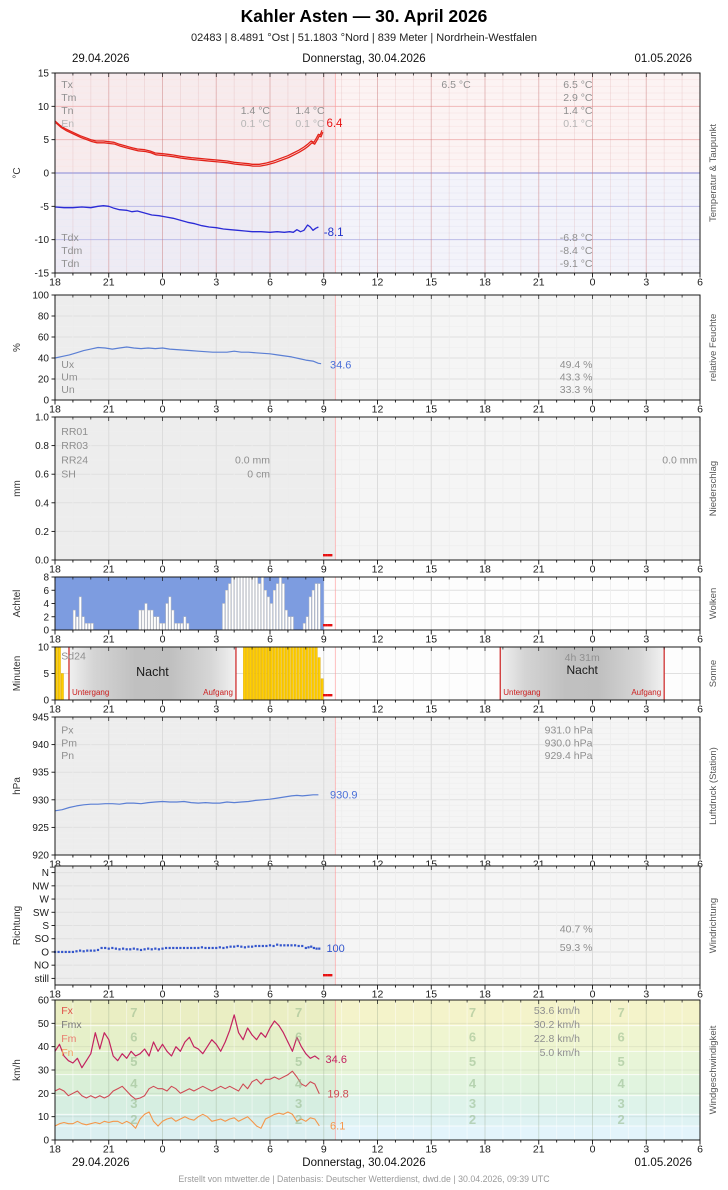 Image resolution: width=728 pixels, height=1190 pixels. What do you see at coordinates (44, 359) in the screenshot?
I see `chart-text: 40` at bounding box center [44, 359].